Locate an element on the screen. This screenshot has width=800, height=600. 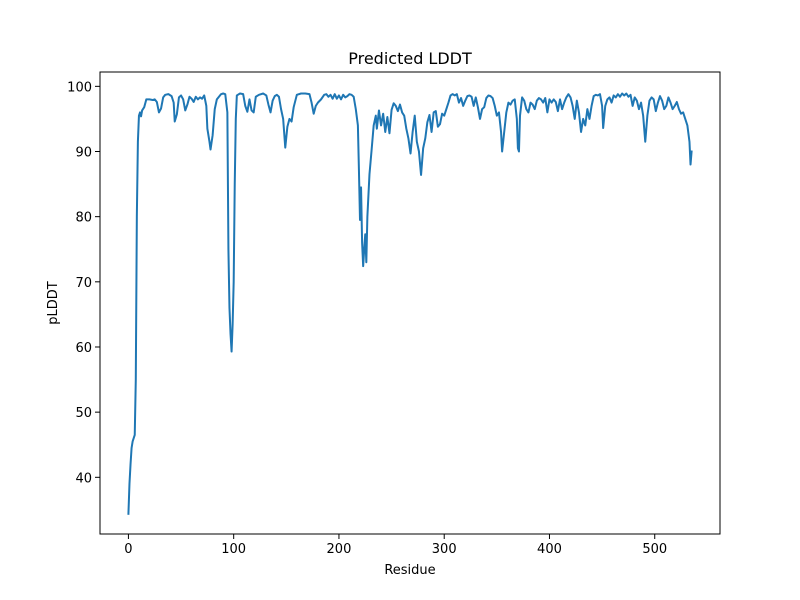
y-tick-label: 80 is located at coordinates (83, 218).